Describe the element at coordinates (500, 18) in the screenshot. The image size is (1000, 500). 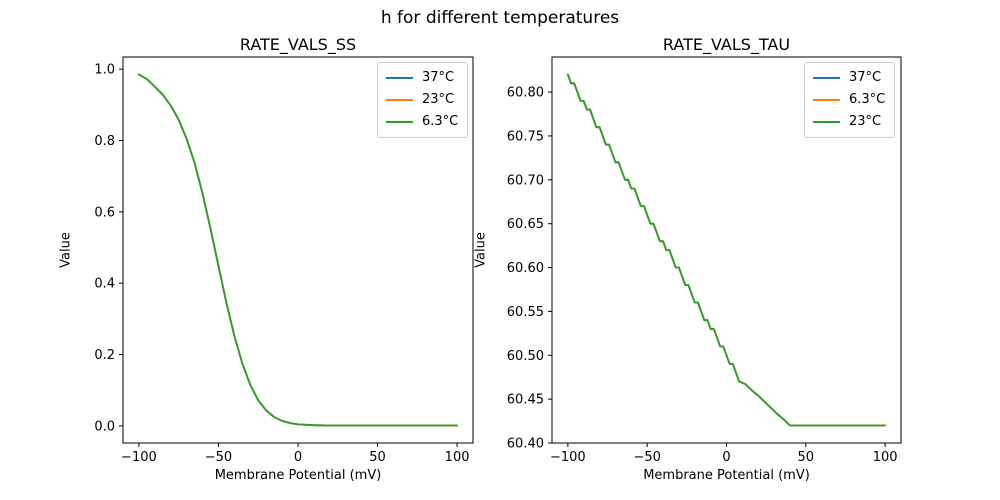
I see `figure-suptitle: h for different temperatures` at that location.